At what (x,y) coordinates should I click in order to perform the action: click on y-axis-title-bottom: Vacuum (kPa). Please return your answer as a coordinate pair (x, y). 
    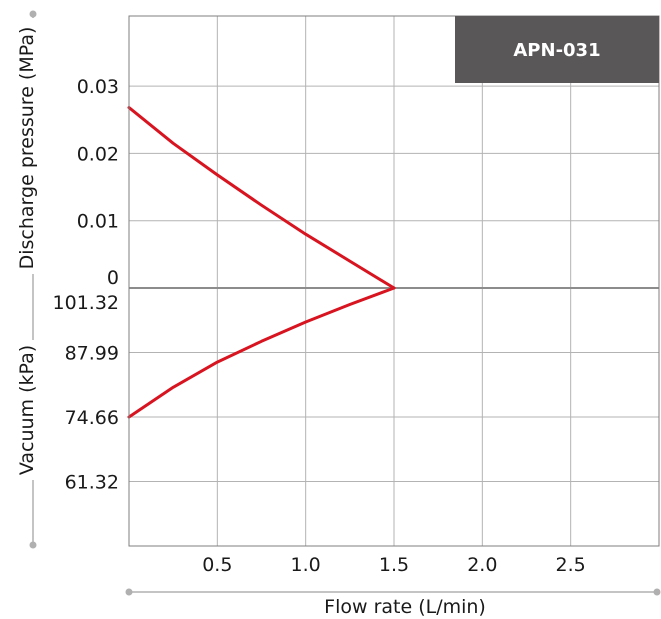
    Looking at the image, I should click on (27, 410).